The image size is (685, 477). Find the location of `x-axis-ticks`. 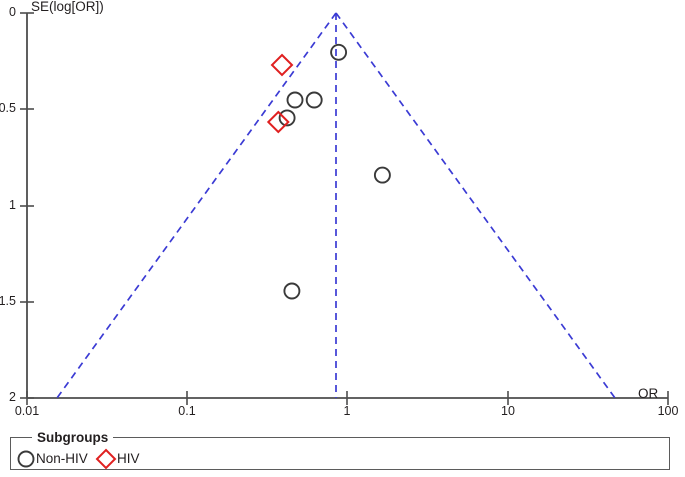

x-axis-ticks is located at coordinates (347, 398).